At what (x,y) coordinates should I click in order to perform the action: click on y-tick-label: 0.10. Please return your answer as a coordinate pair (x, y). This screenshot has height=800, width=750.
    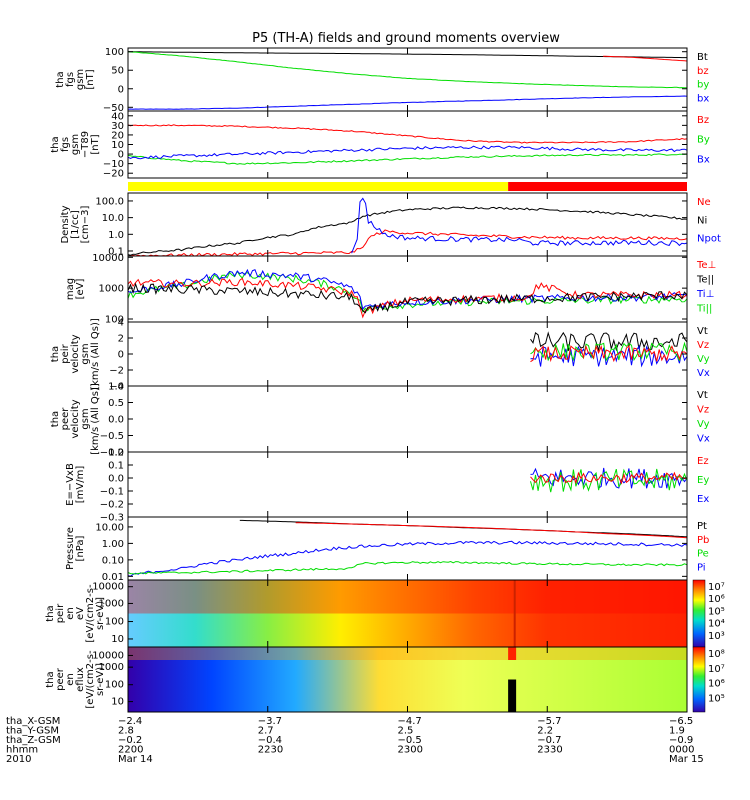
    Looking at the image, I should click on (113, 560).